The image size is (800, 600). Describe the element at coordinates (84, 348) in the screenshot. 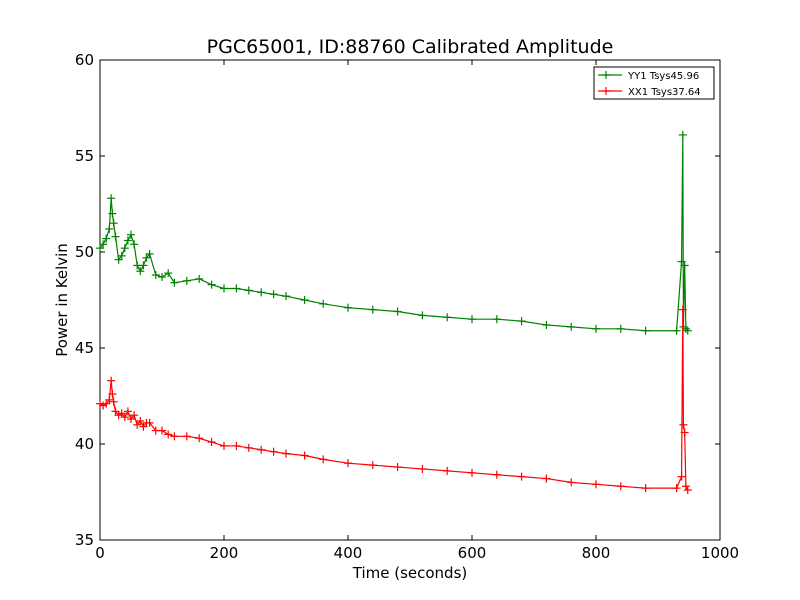

I see `y-tick-label: 45` at that location.